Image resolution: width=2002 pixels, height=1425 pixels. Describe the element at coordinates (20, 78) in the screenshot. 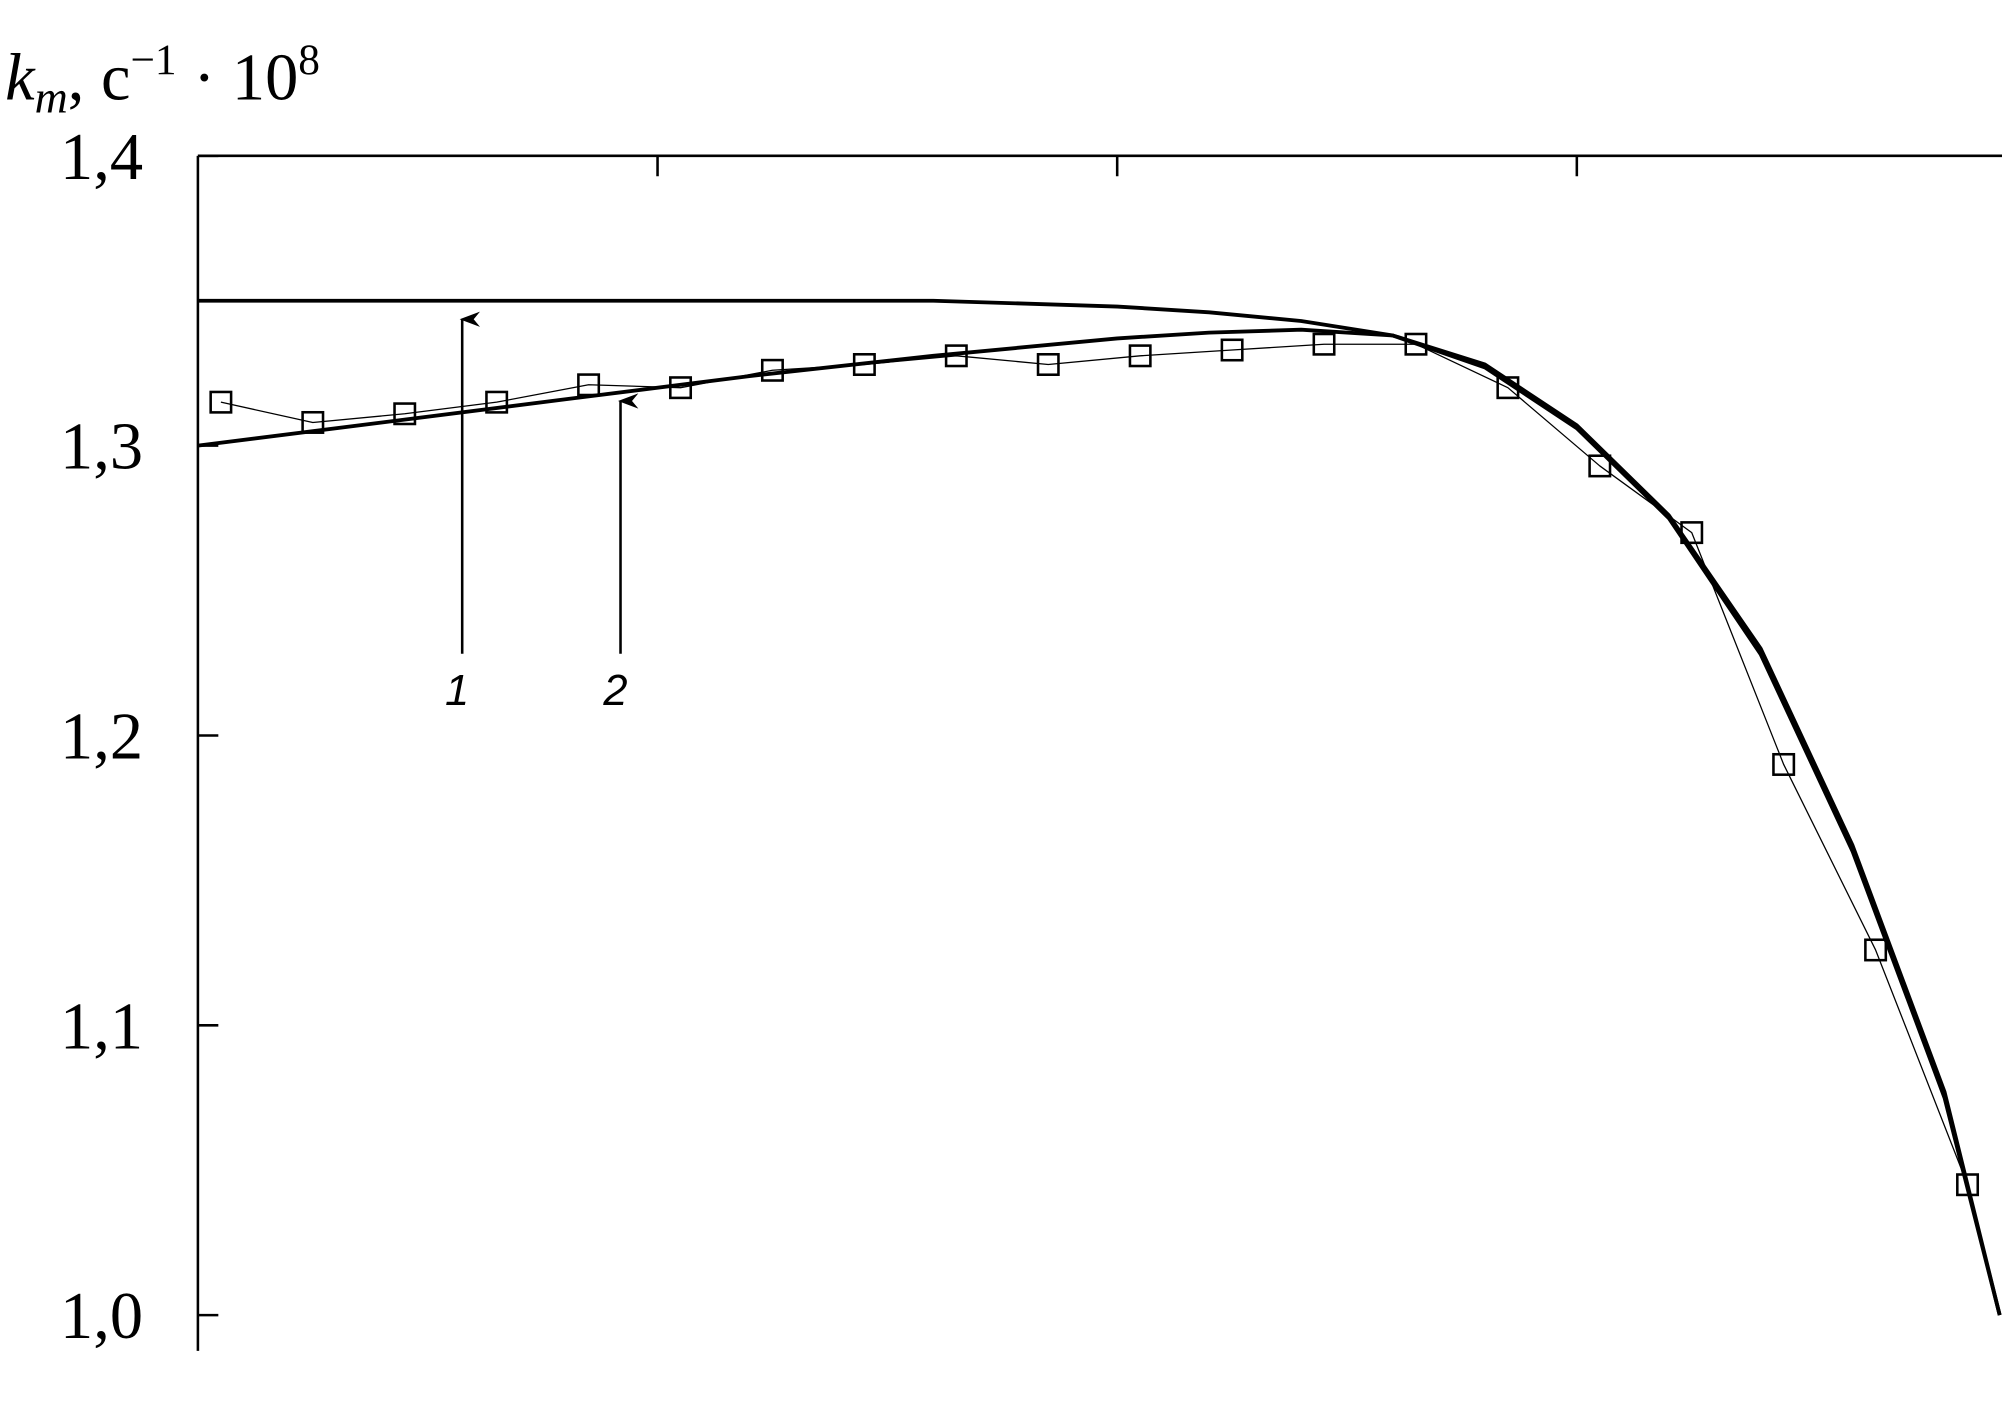

I see `y-symbol: k` at that location.